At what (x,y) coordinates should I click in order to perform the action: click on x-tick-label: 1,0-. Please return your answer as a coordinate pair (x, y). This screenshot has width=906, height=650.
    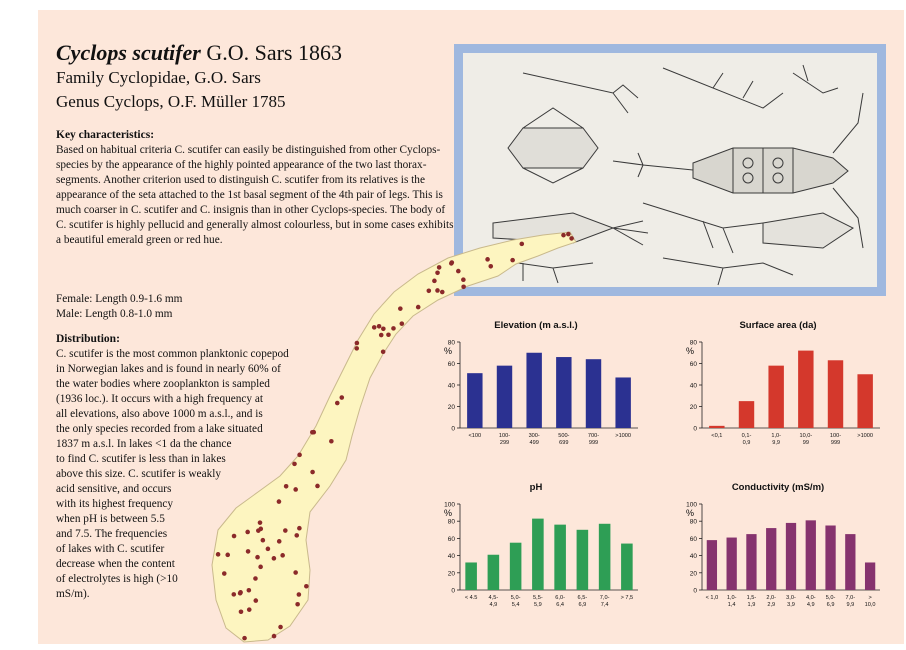
    Looking at the image, I should click on (732, 598).